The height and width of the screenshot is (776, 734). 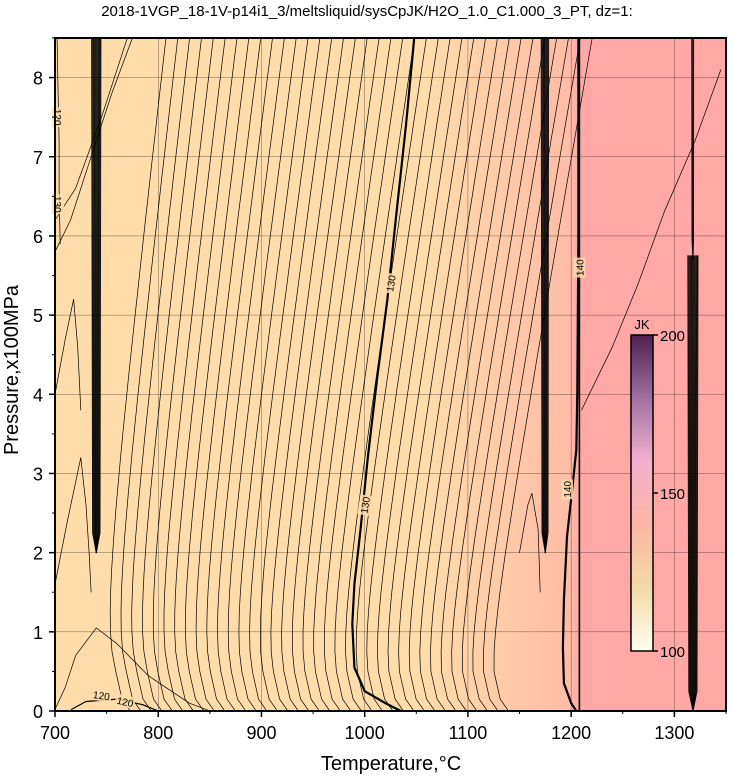 What do you see at coordinates (44, 379) in the screenshot?
I see `y-axis: 0 1 2 3 4 5 6 7 8` at bounding box center [44, 379].